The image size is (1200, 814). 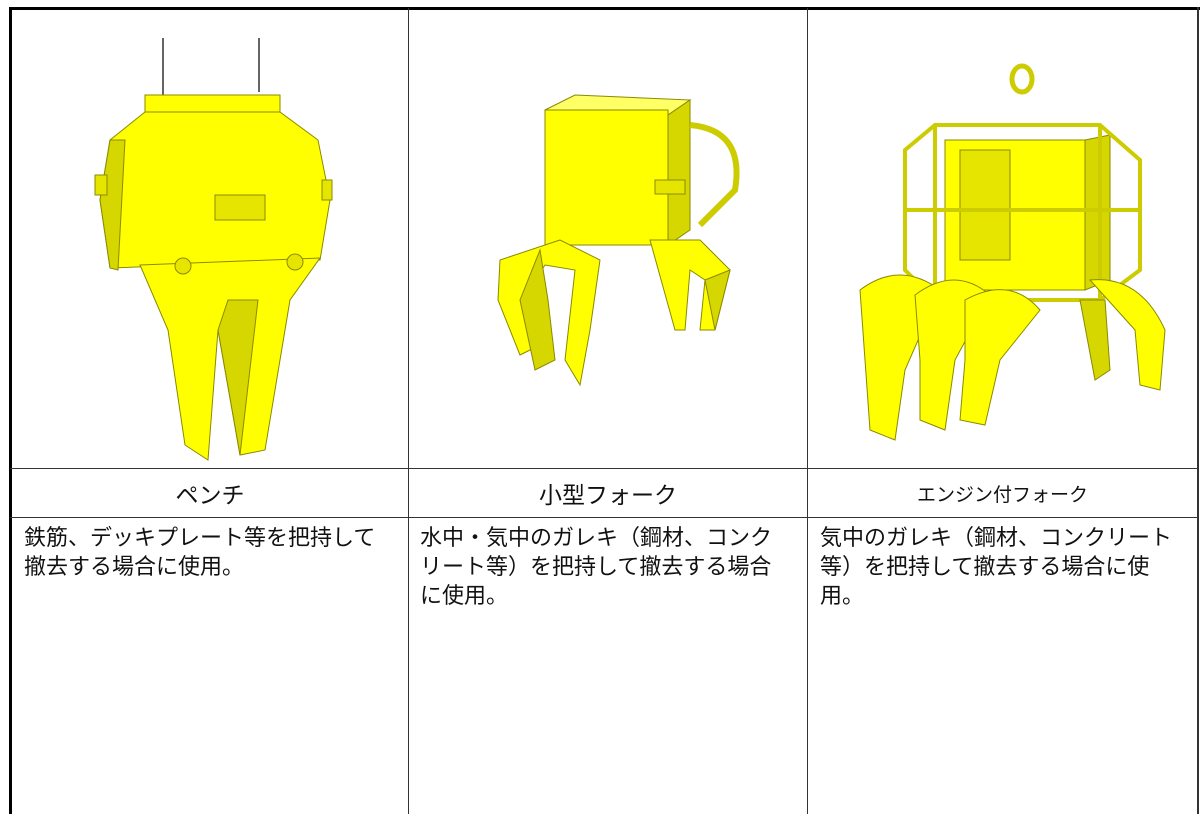 What do you see at coordinates (604, 8) in the screenshot?
I see `table-border-top` at bounding box center [604, 8].